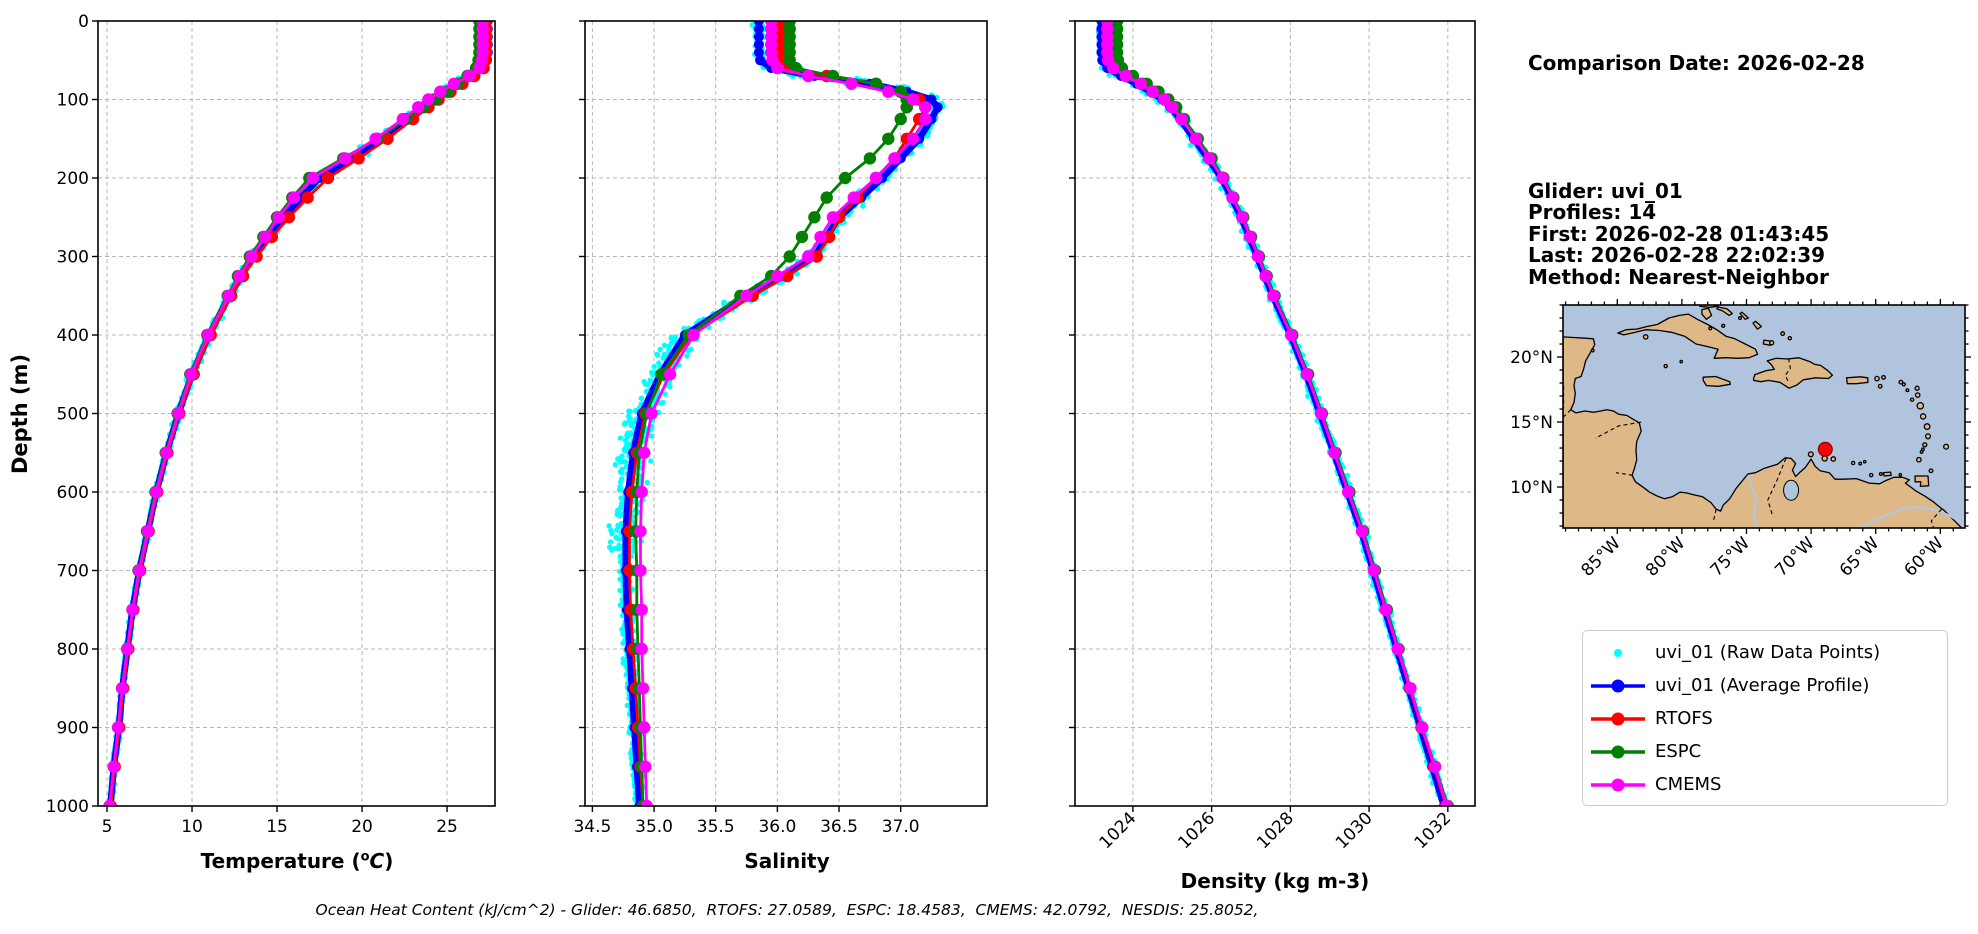  I want to click on depth-axis-label: Depth (m), so click(20, 414).